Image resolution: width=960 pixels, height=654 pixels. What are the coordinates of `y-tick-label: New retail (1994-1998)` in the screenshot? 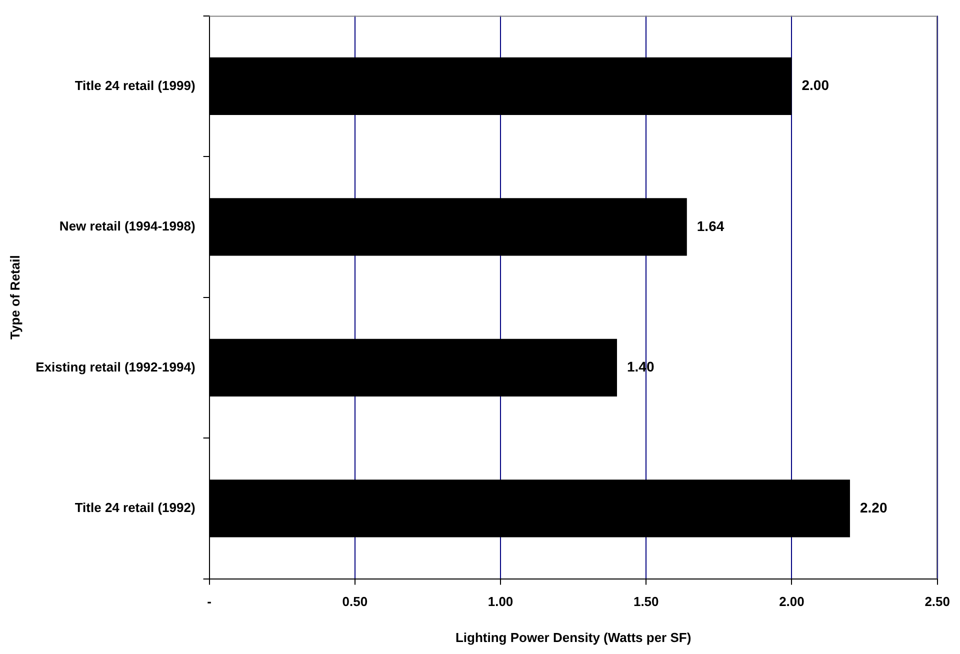 It's located at (127, 226).